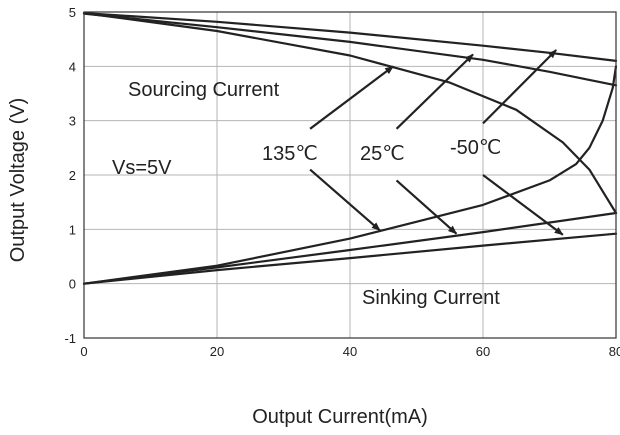 The height and width of the screenshot is (435, 620). I want to click on series-line-sourcing-25c, so click(350, 49).